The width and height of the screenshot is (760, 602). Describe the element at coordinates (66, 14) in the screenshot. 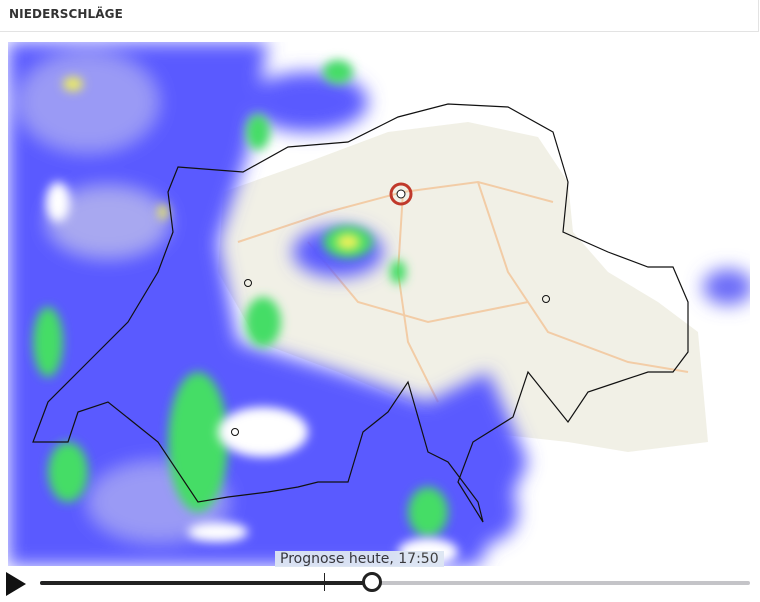

I see `panel-title: NIEDERSCHLÄGE` at that location.